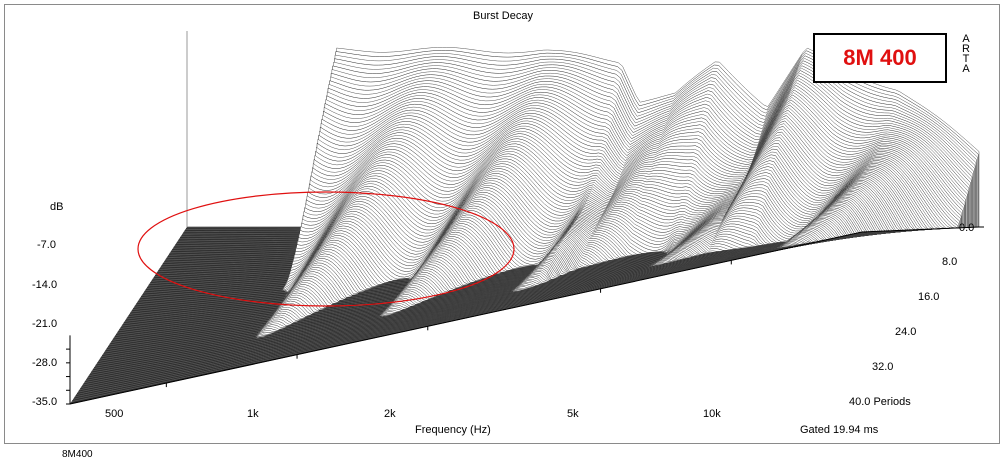  Describe the element at coordinates (950, 262) in the screenshot. I see `z-tick-label: 8.0` at that location.